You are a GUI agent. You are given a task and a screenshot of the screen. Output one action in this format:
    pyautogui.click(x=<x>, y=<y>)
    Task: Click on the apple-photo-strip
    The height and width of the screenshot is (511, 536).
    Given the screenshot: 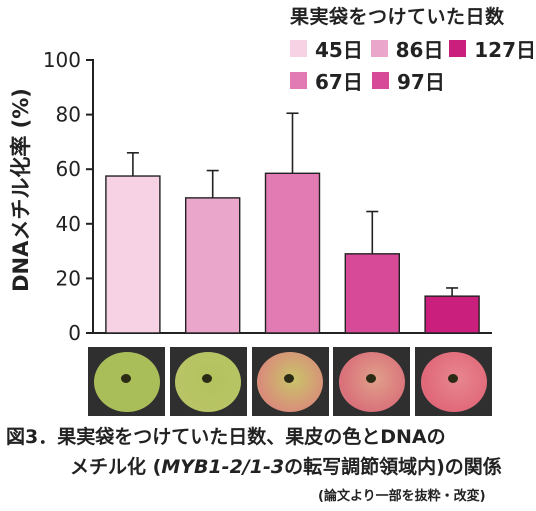 What is the action you would take?
    pyautogui.click(x=290, y=381)
    